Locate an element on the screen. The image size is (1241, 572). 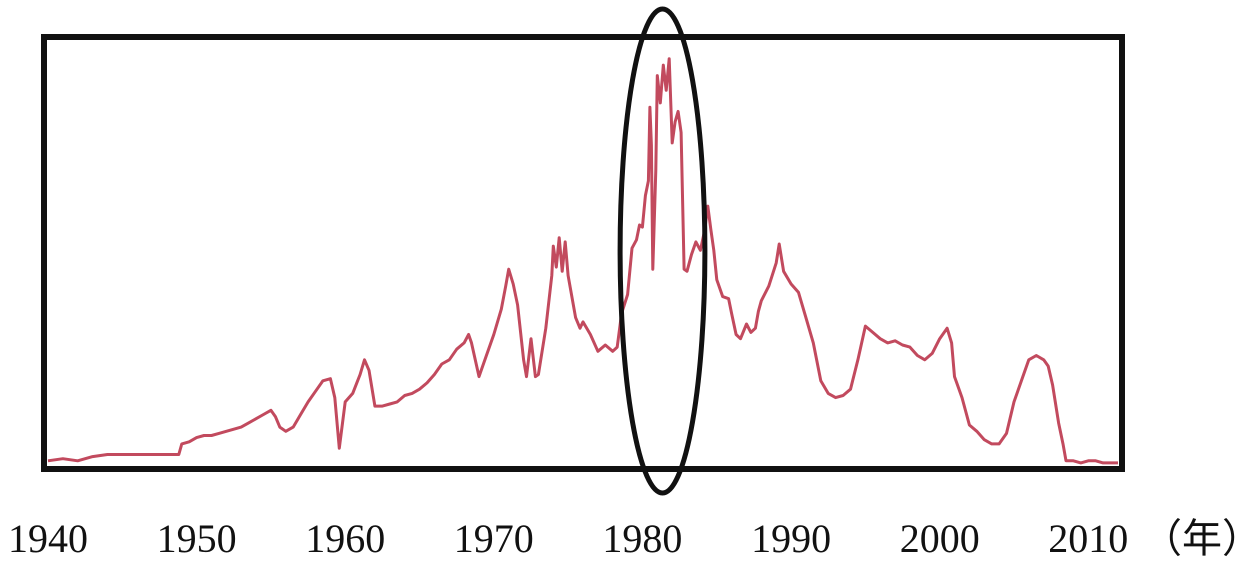
x-tick-label: 2000 is located at coordinates (940, 538).